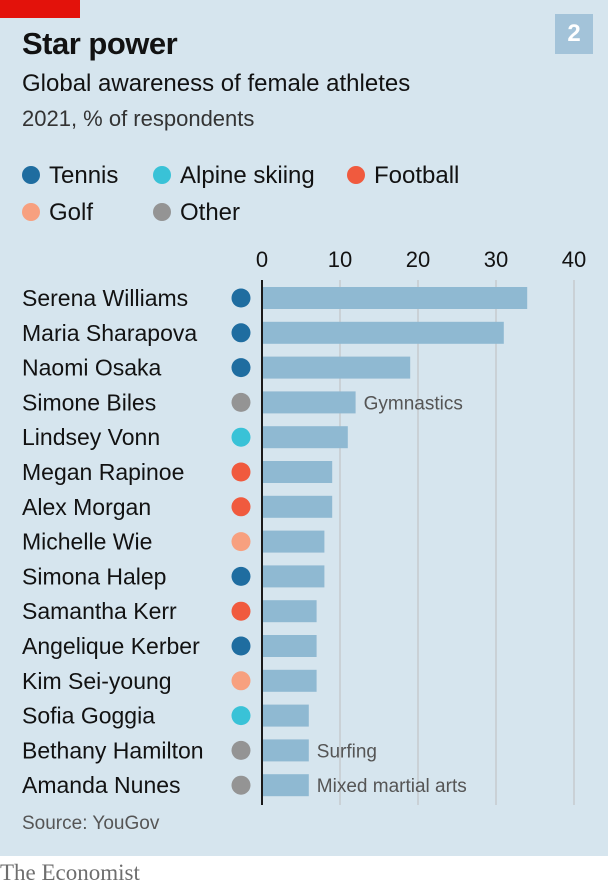  Describe the element at coordinates (113, 750) in the screenshot. I see `category-label: Bethany Hamilton` at that location.